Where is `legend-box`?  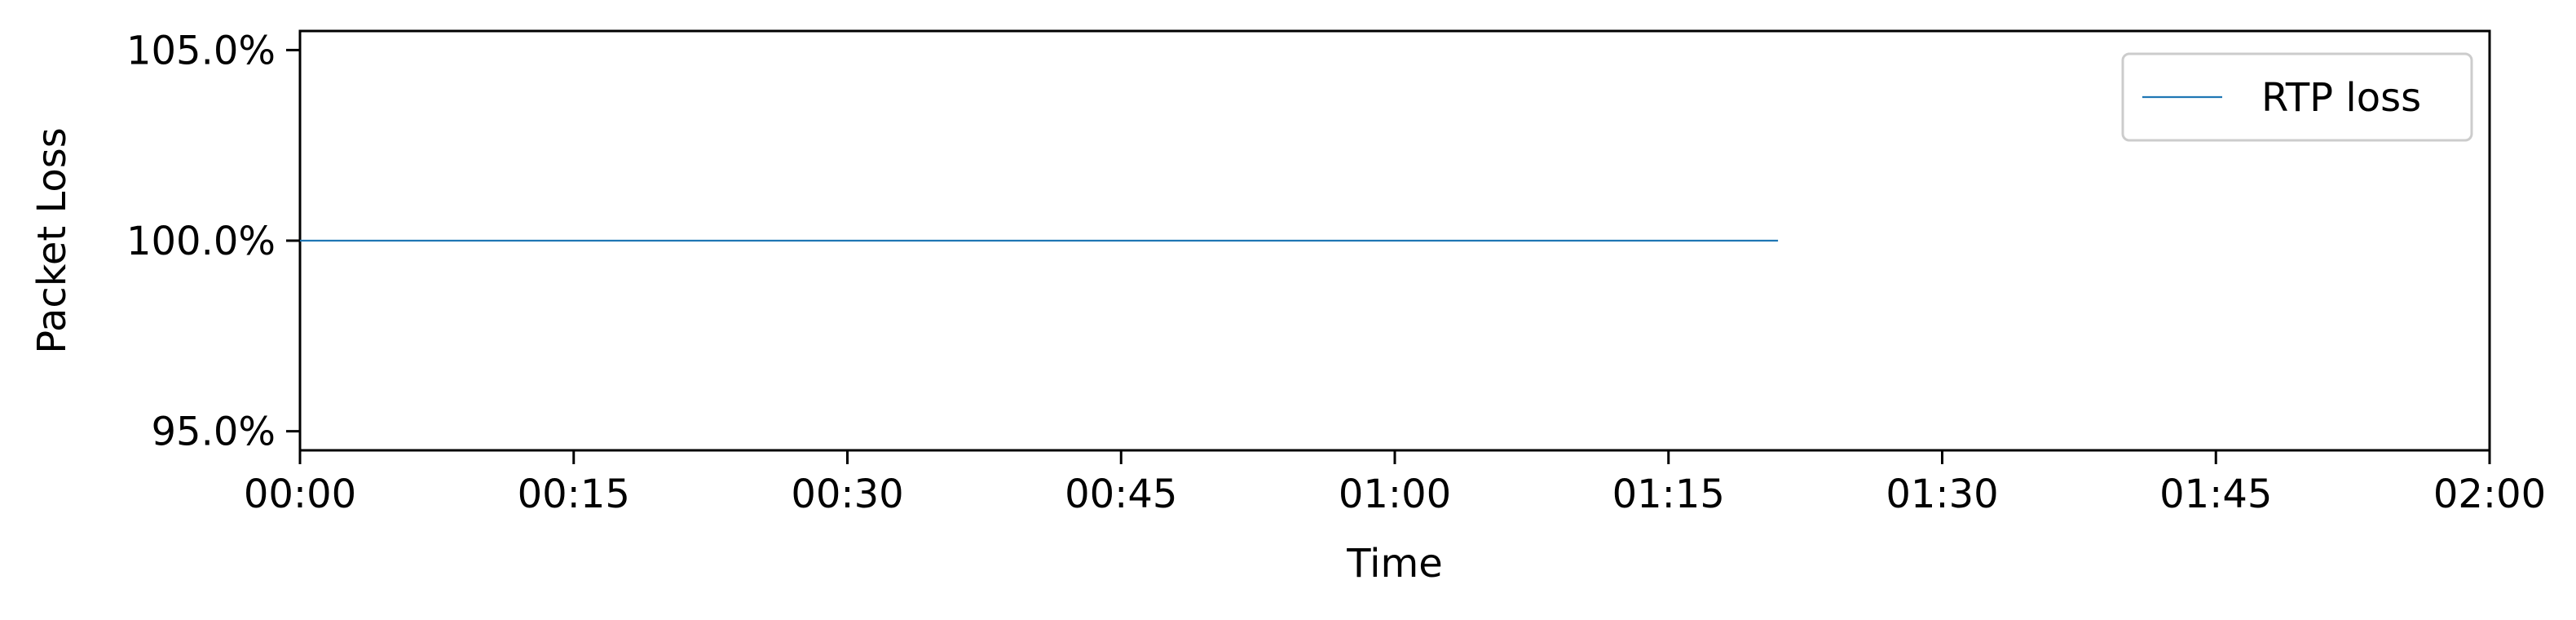 legend-box is located at coordinates (2297, 97).